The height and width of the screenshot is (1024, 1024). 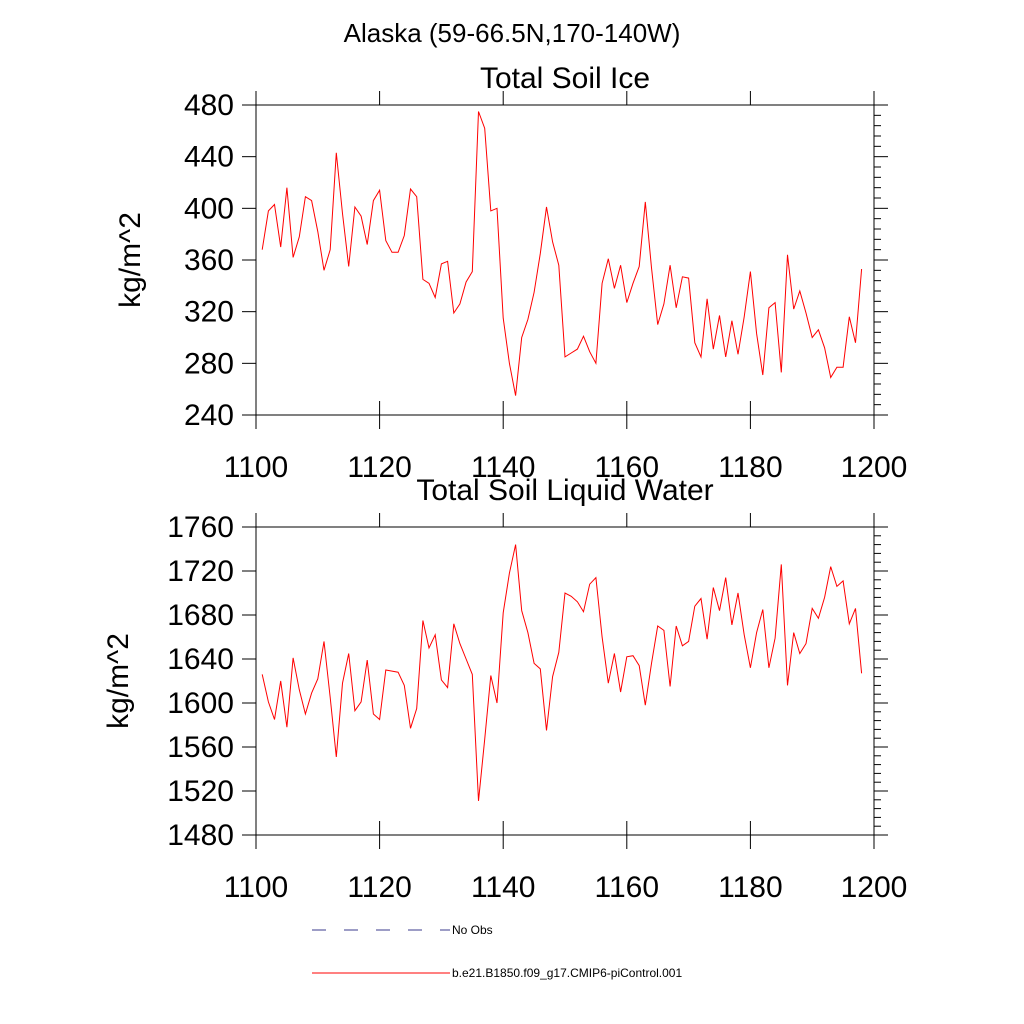 I want to click on y-tick-label: 280, so click(x=209, y=363).